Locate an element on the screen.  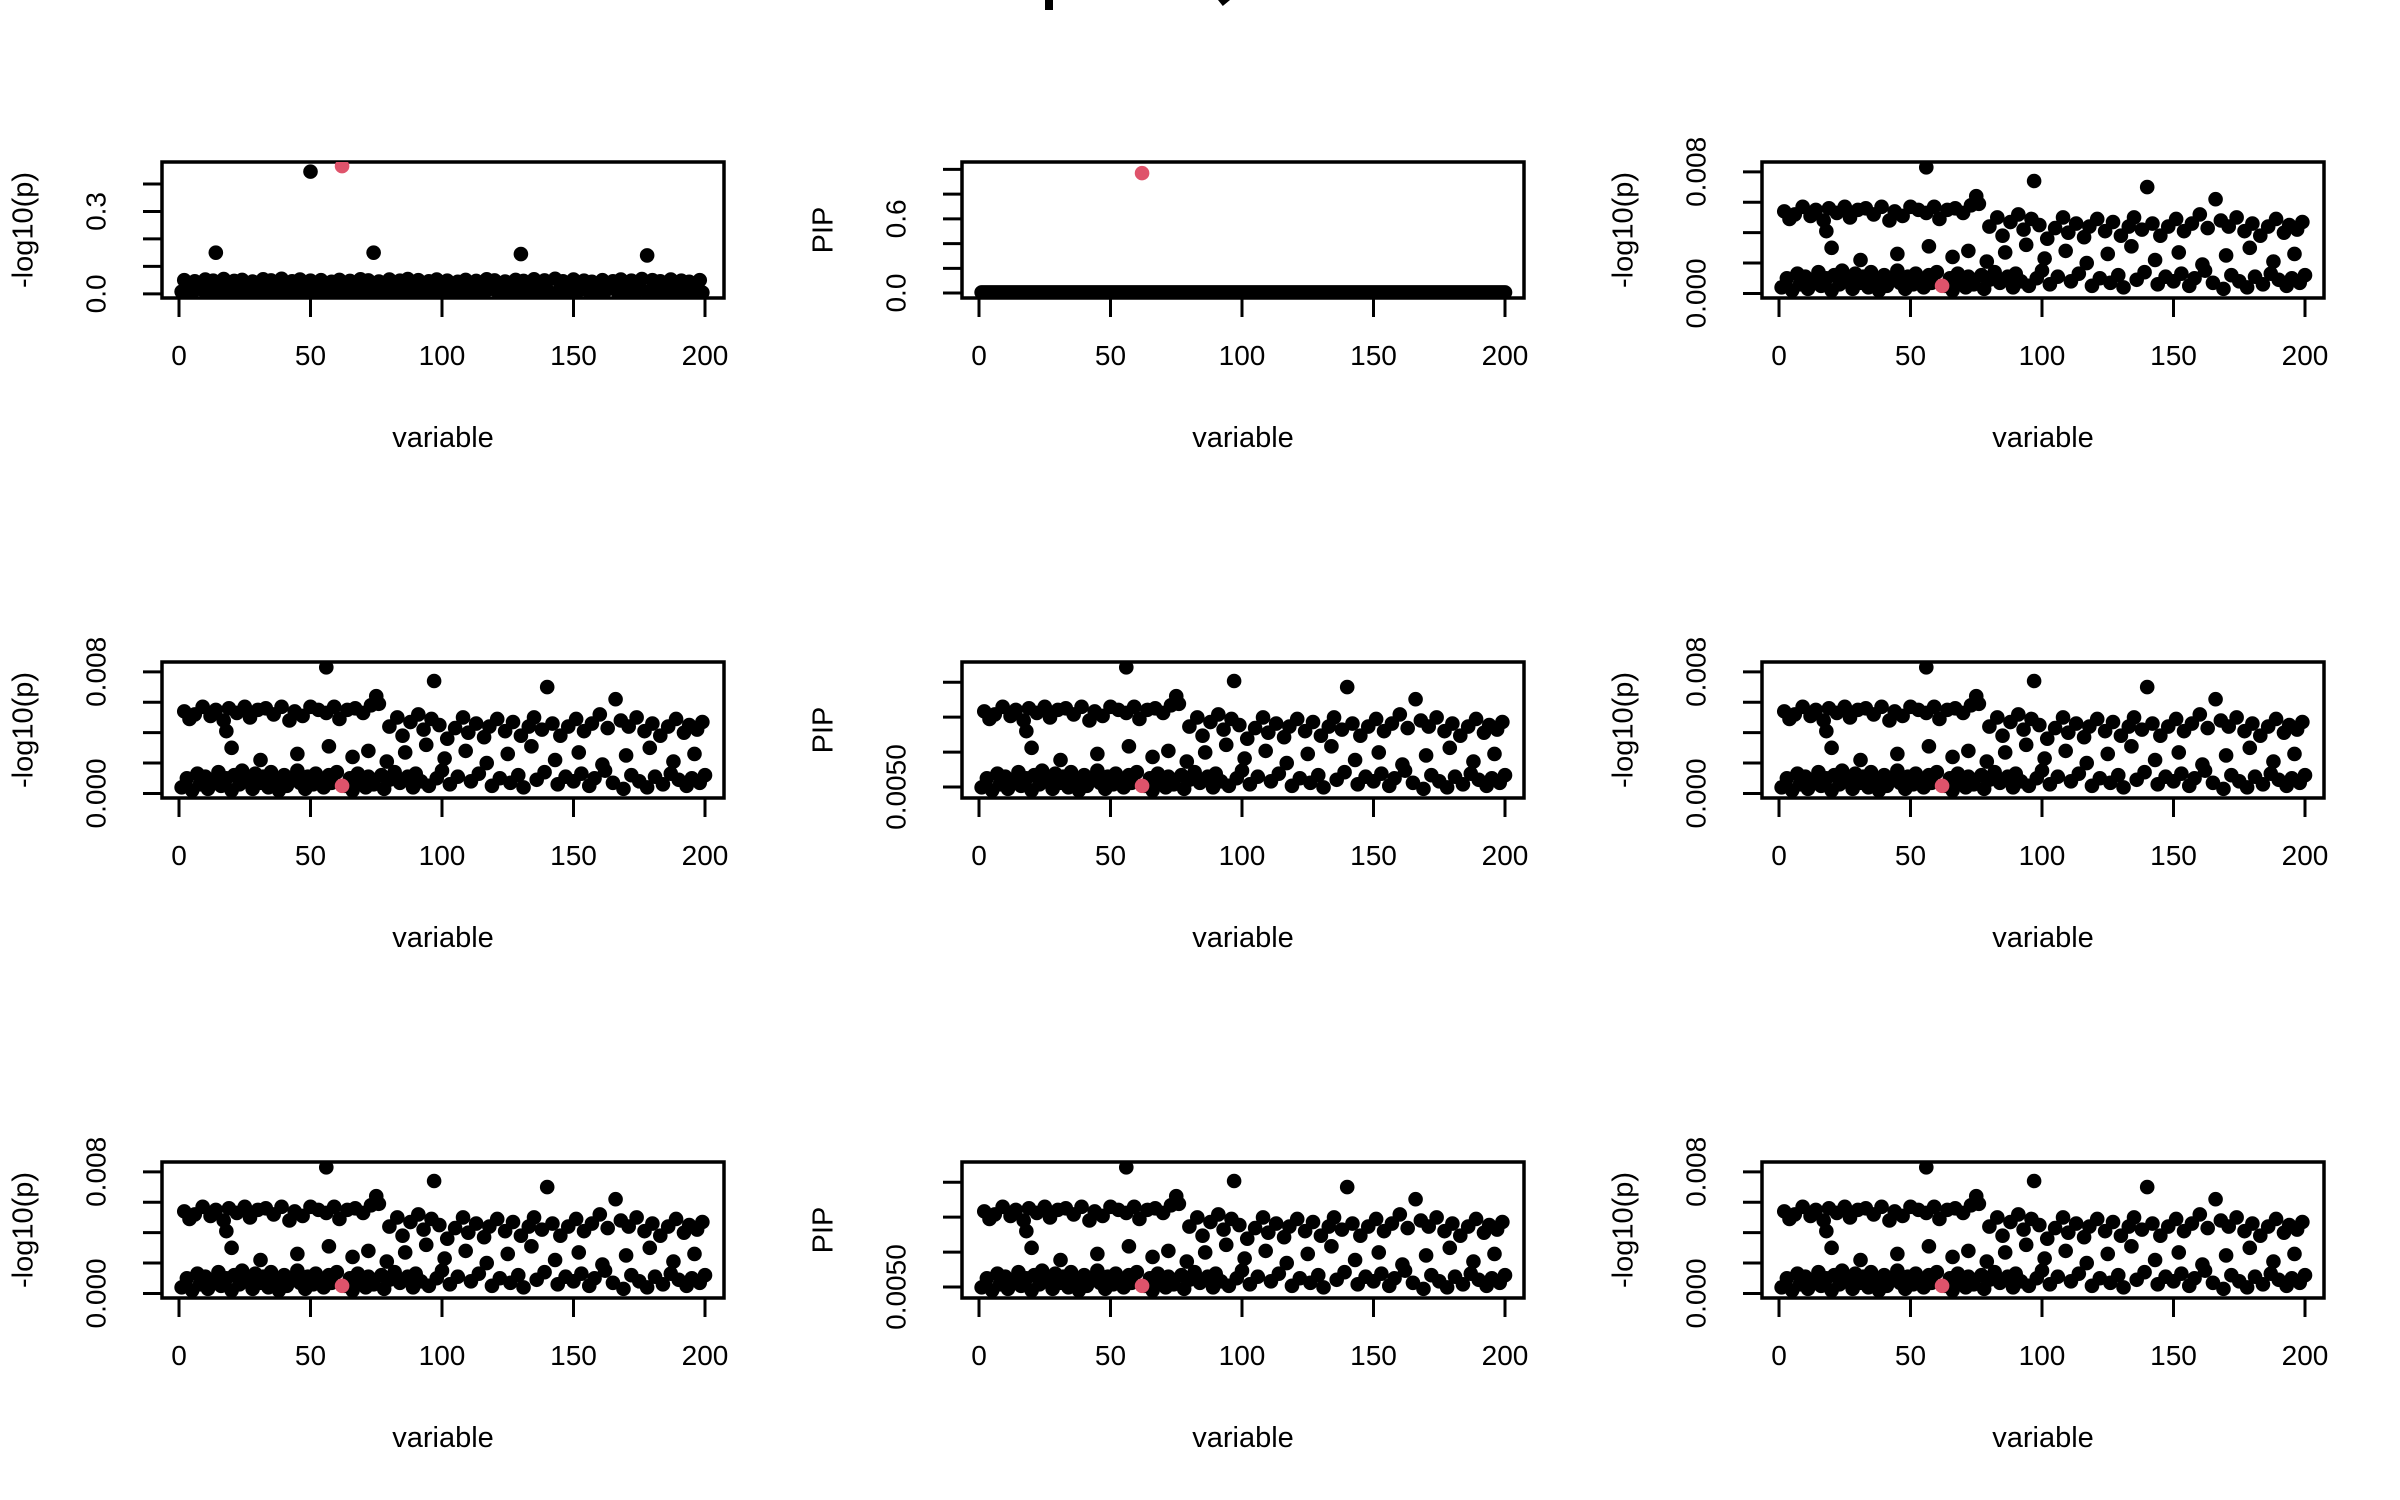
y-tick-label: 0.6 is located at coordinates (895, 218).